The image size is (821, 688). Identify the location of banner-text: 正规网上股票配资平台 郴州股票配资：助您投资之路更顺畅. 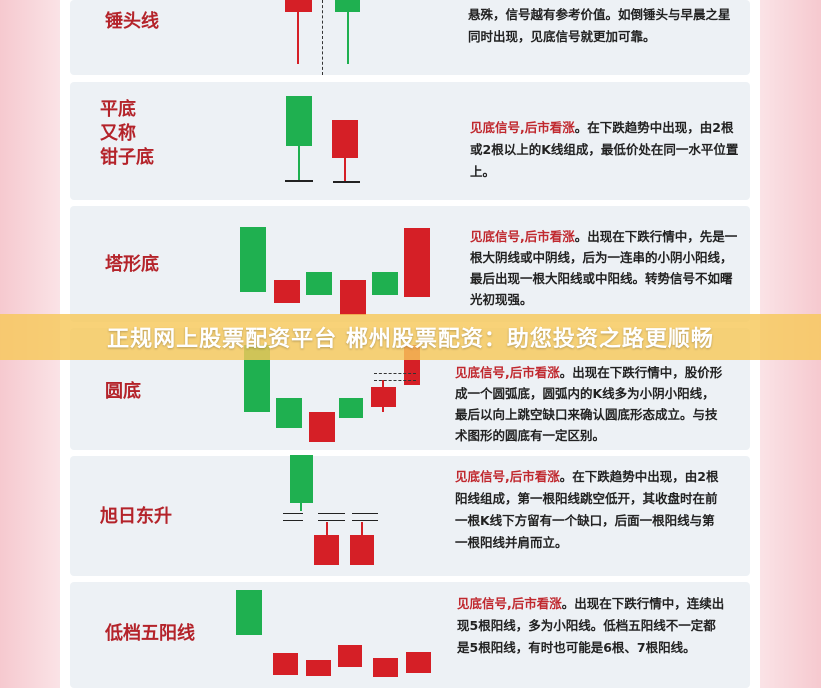
(410, 339).